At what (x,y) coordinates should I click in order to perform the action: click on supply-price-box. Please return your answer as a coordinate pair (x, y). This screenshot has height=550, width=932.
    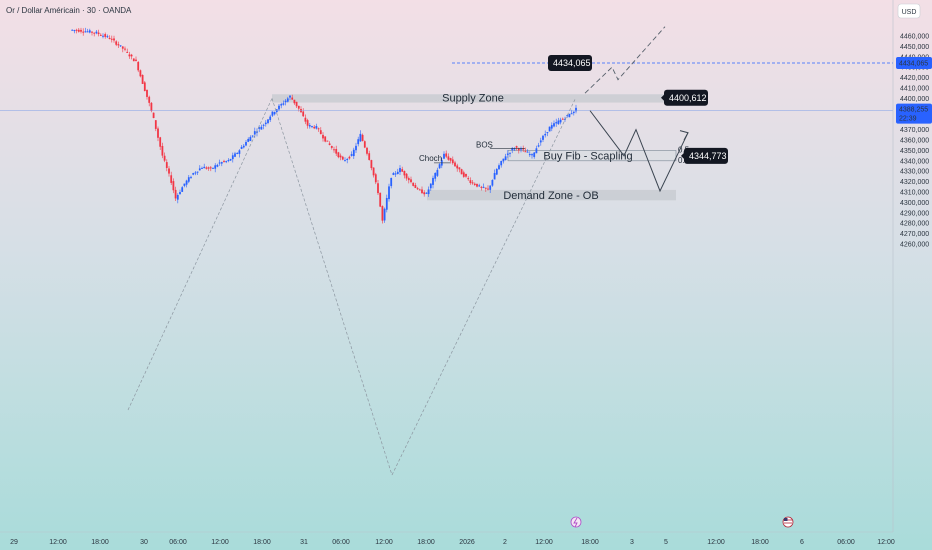
    Looking at the image, I should click on (686, 97).